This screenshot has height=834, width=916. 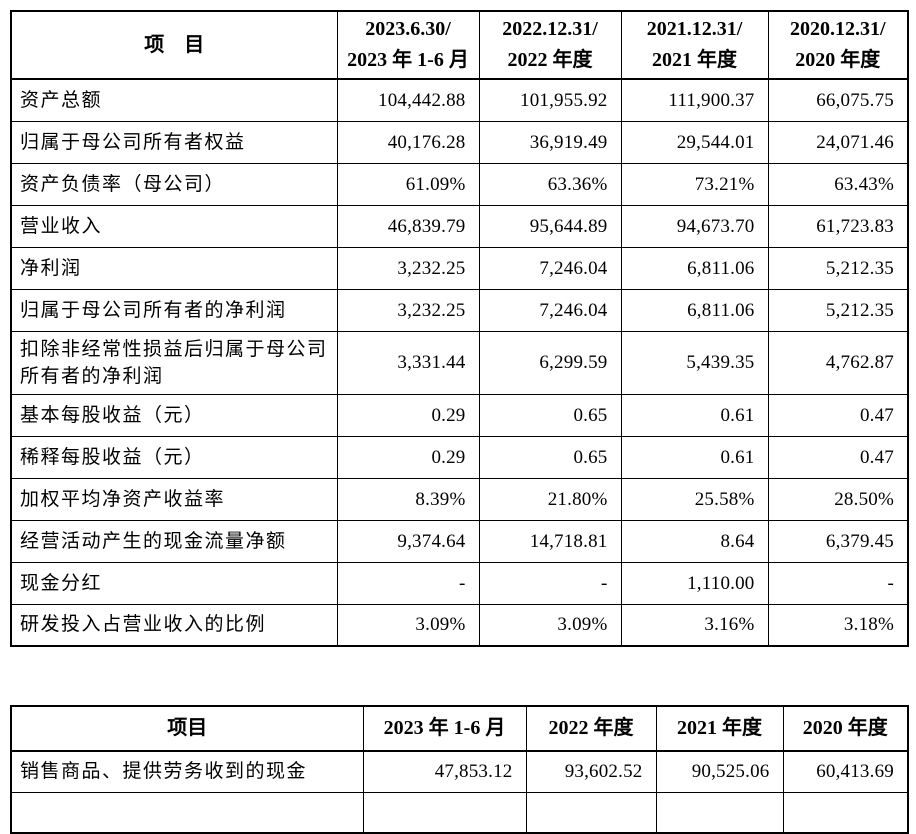 I want to click on item-label: 销售商品、提供劳务收到的现金, so click(x=187, y=771).